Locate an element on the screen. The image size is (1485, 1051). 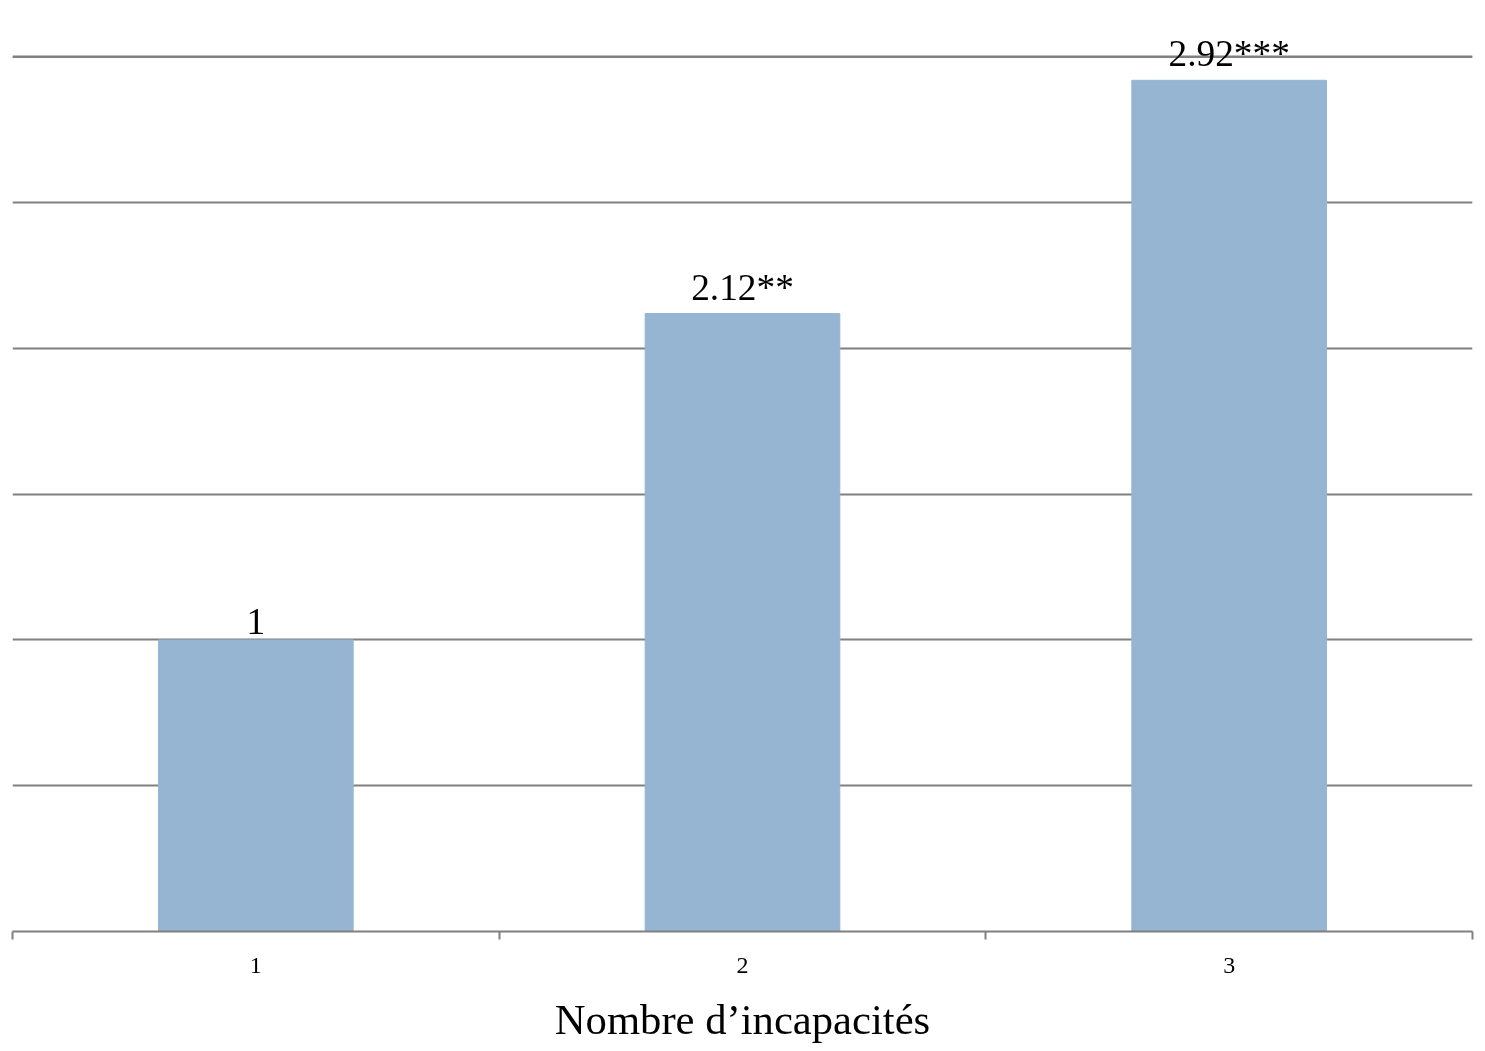
data-label: 2.92*** is located at coordinates (1229, 54).